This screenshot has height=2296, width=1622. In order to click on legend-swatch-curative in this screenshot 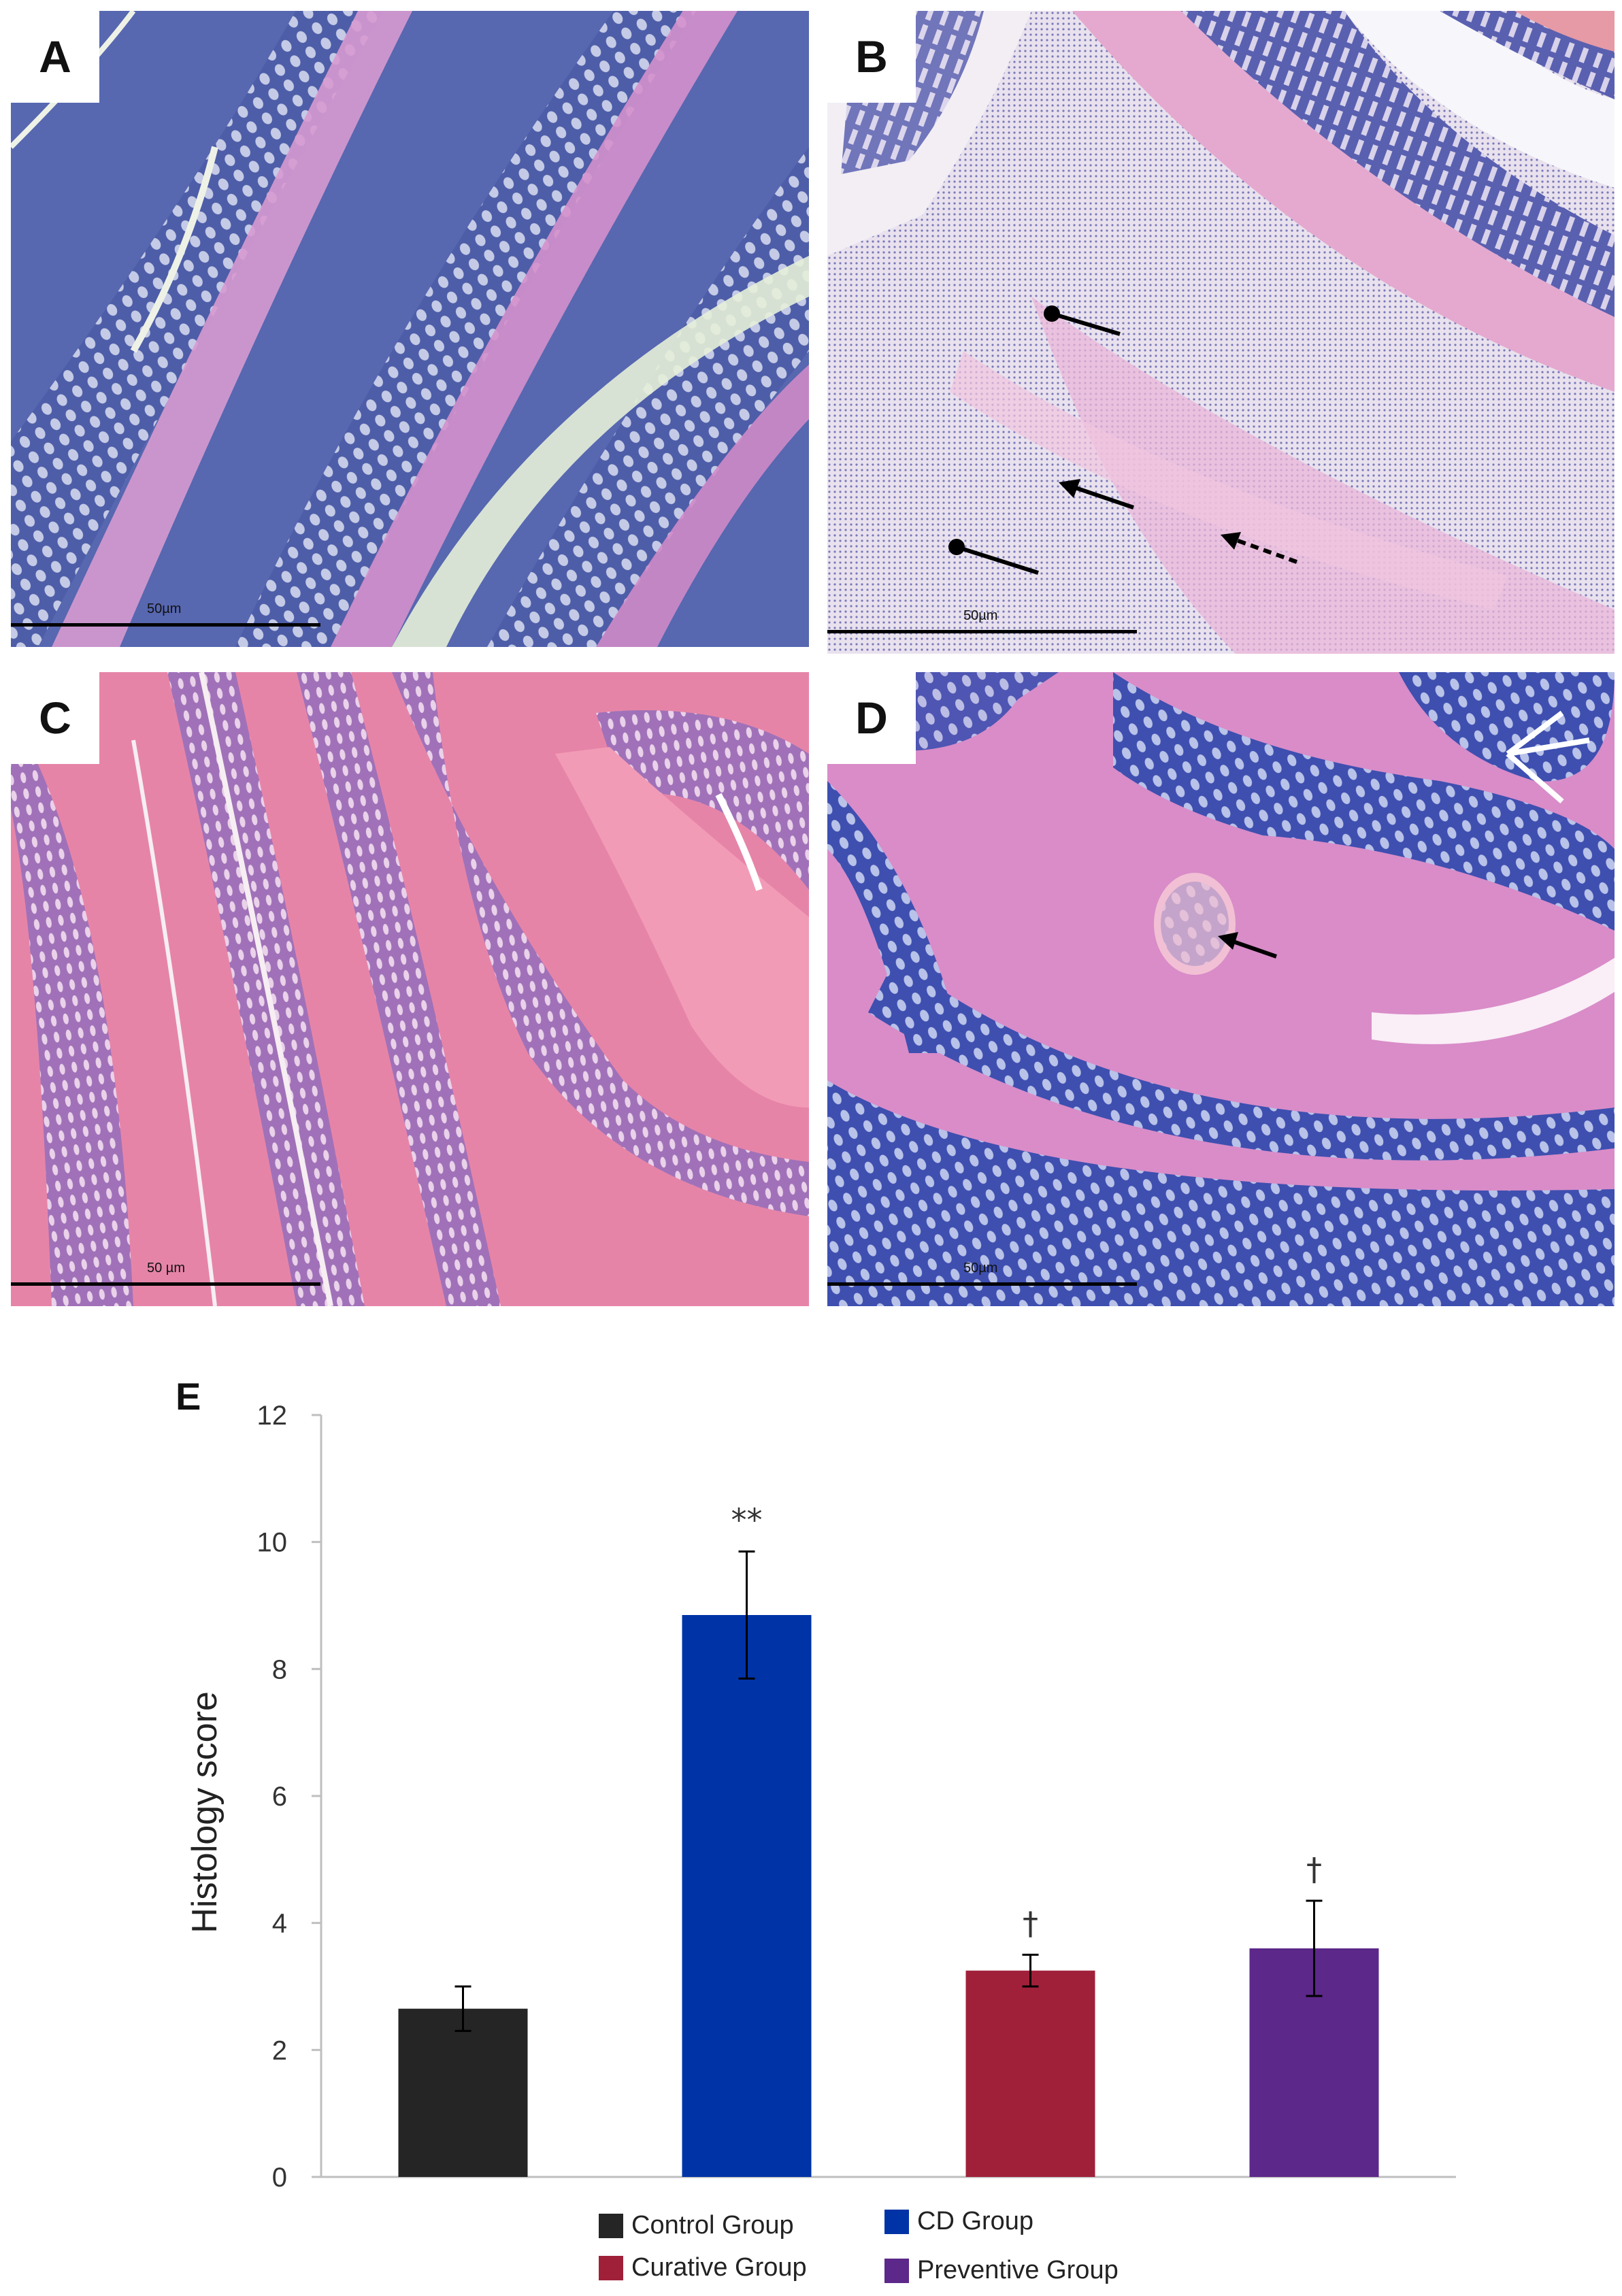, I will do `click(611, 2267)`.